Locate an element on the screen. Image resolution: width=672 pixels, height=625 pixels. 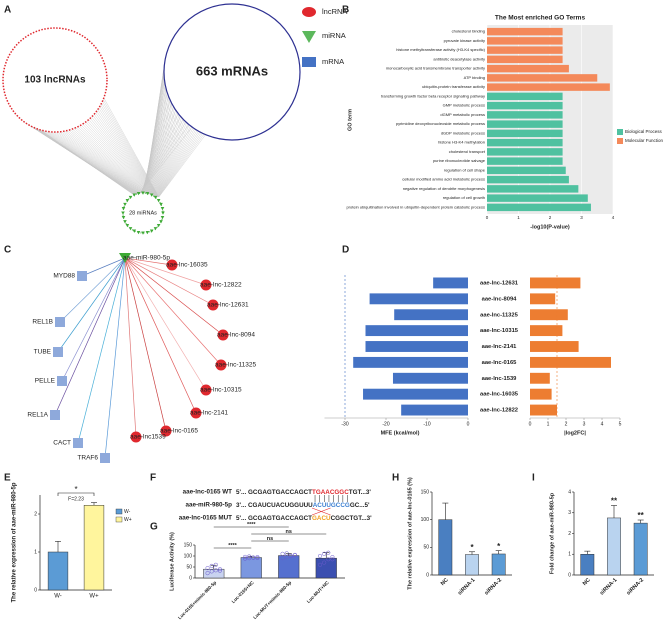
node-label: aae-lnc-2141 is located at coordinates (209, 413).